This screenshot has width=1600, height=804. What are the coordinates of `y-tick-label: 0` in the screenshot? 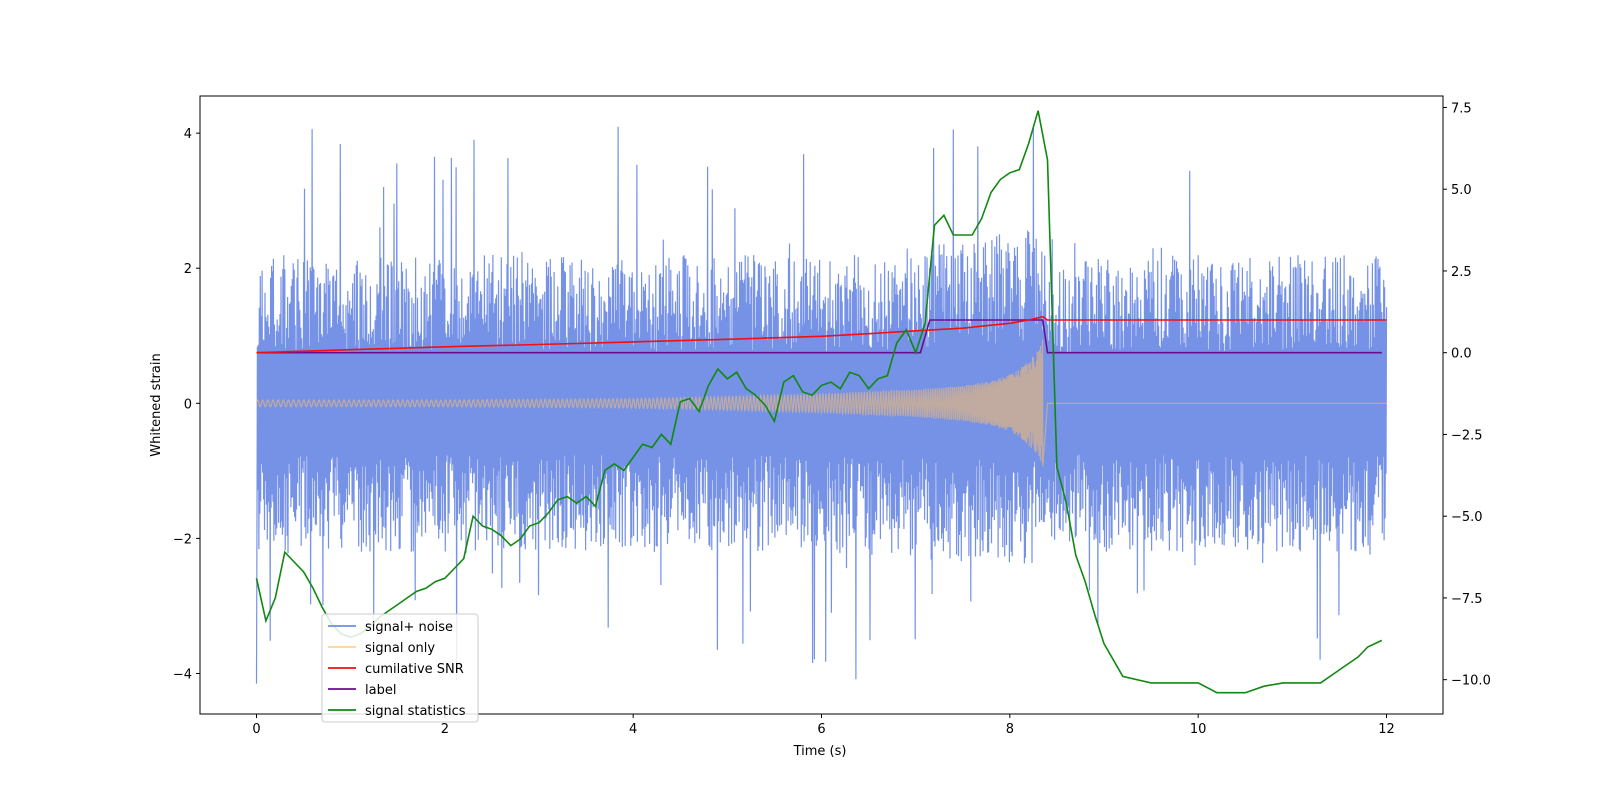 It's located at (188, 404).